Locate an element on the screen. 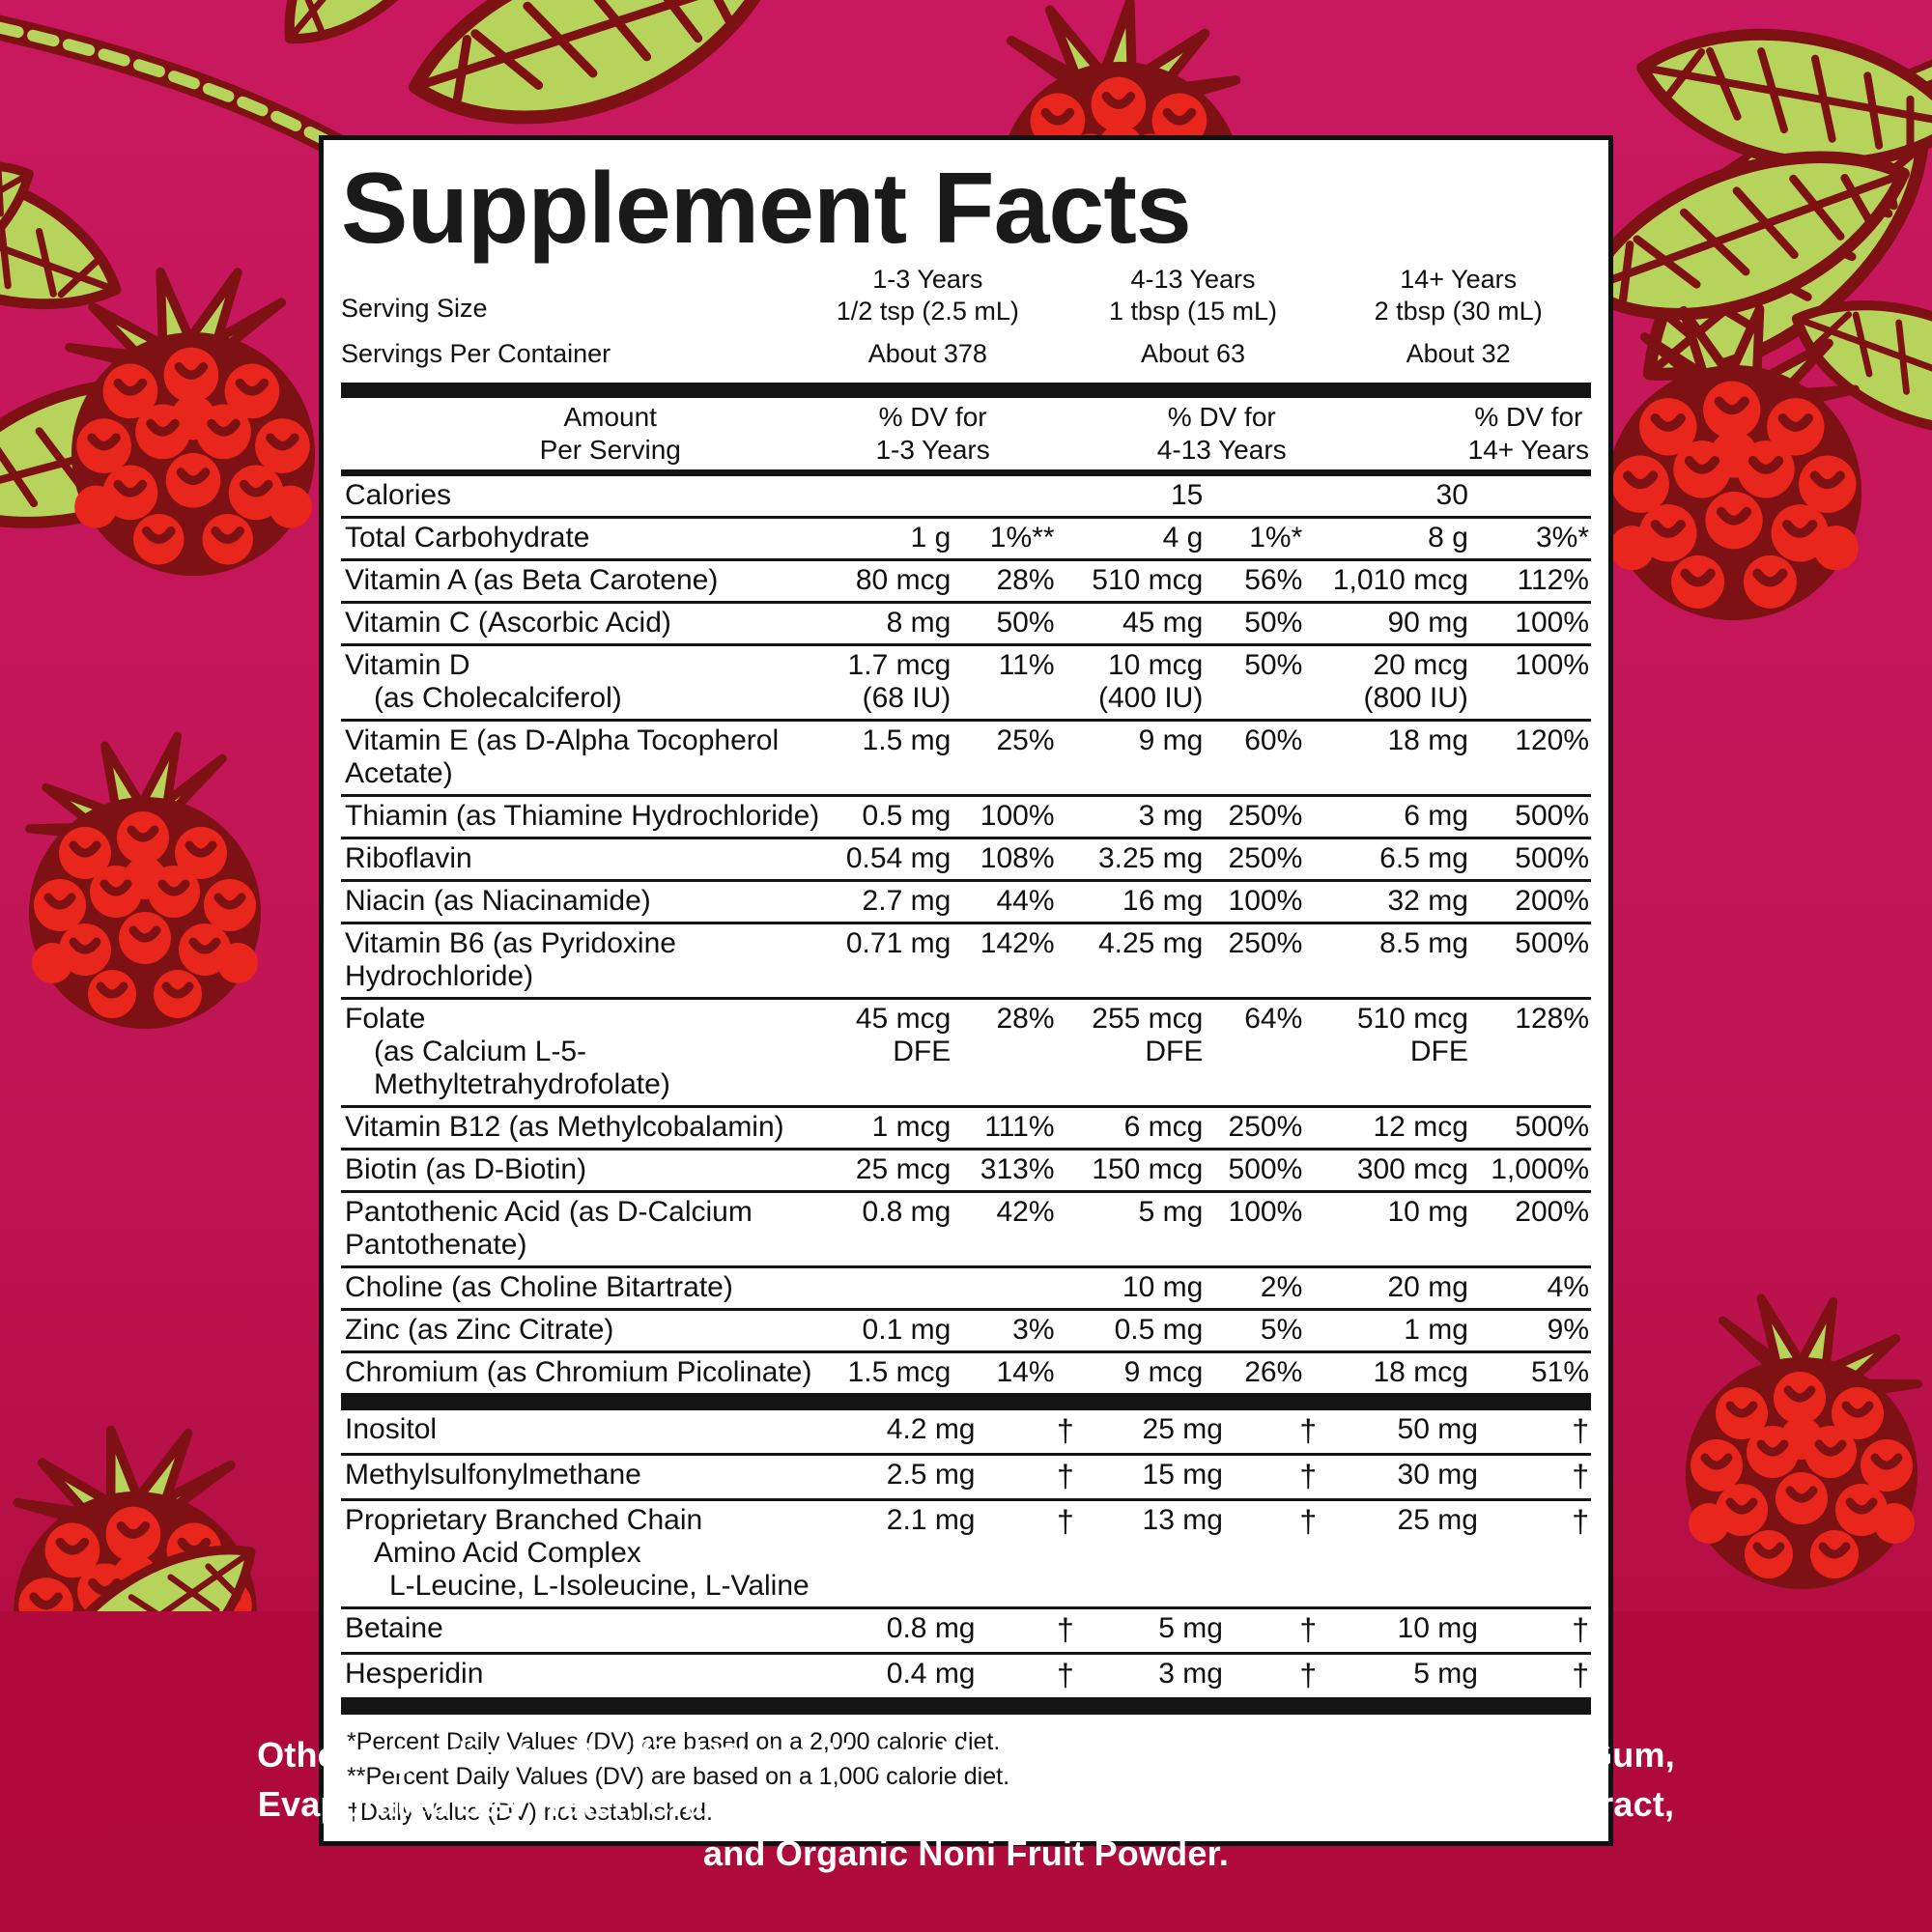  divider-med-header is located at coordinates (966, 473).